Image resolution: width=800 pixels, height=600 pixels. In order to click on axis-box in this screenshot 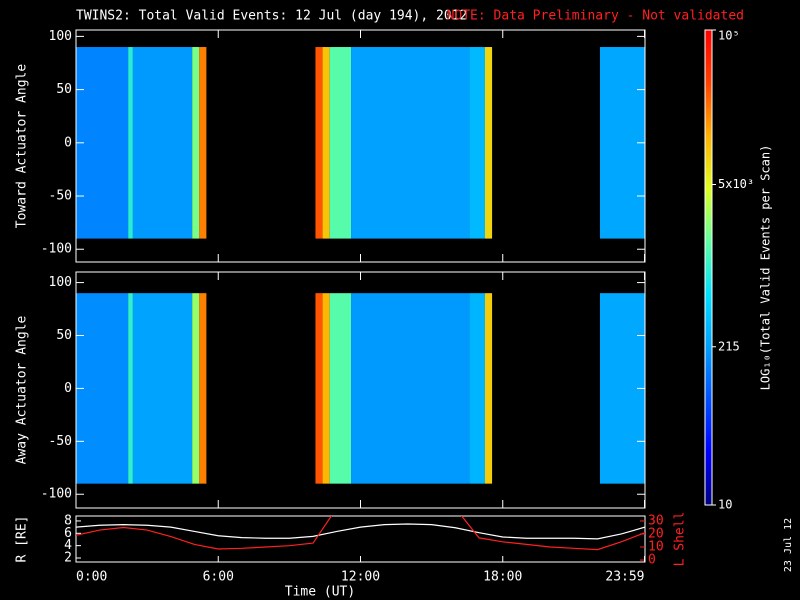, I will do `click(360, 539)`.